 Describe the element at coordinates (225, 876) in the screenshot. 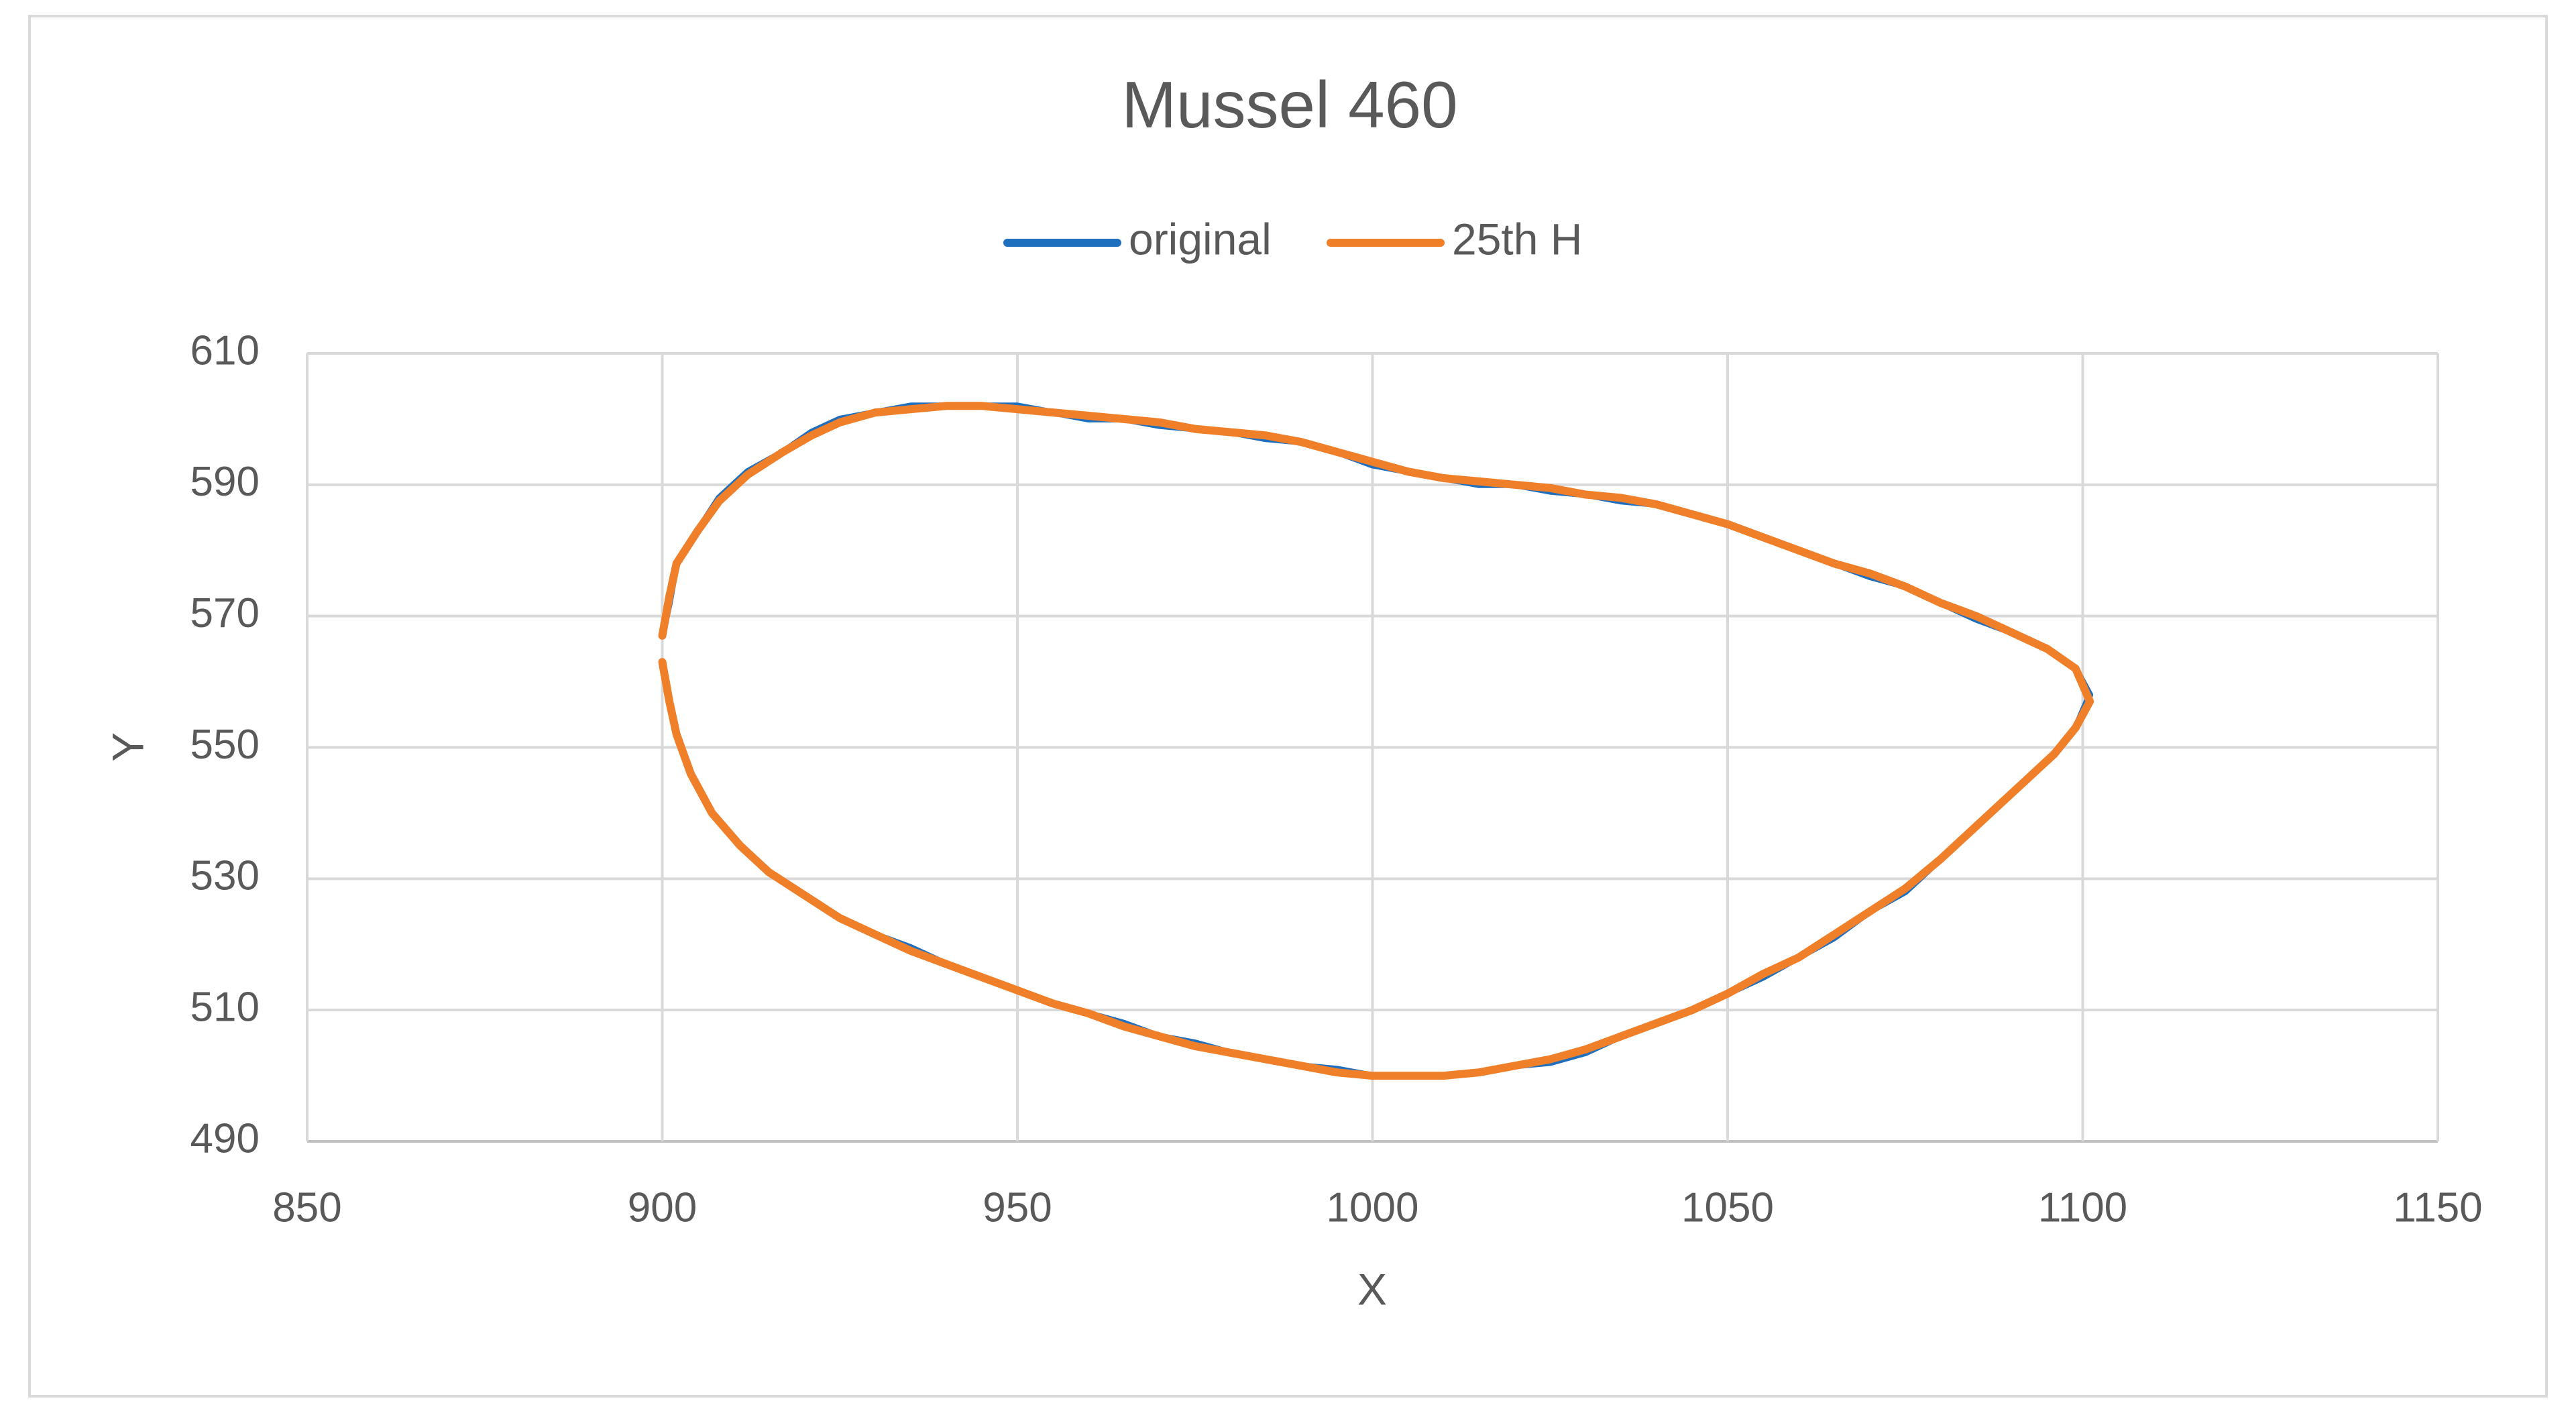

I see `y-tick-label: 530` at that location.